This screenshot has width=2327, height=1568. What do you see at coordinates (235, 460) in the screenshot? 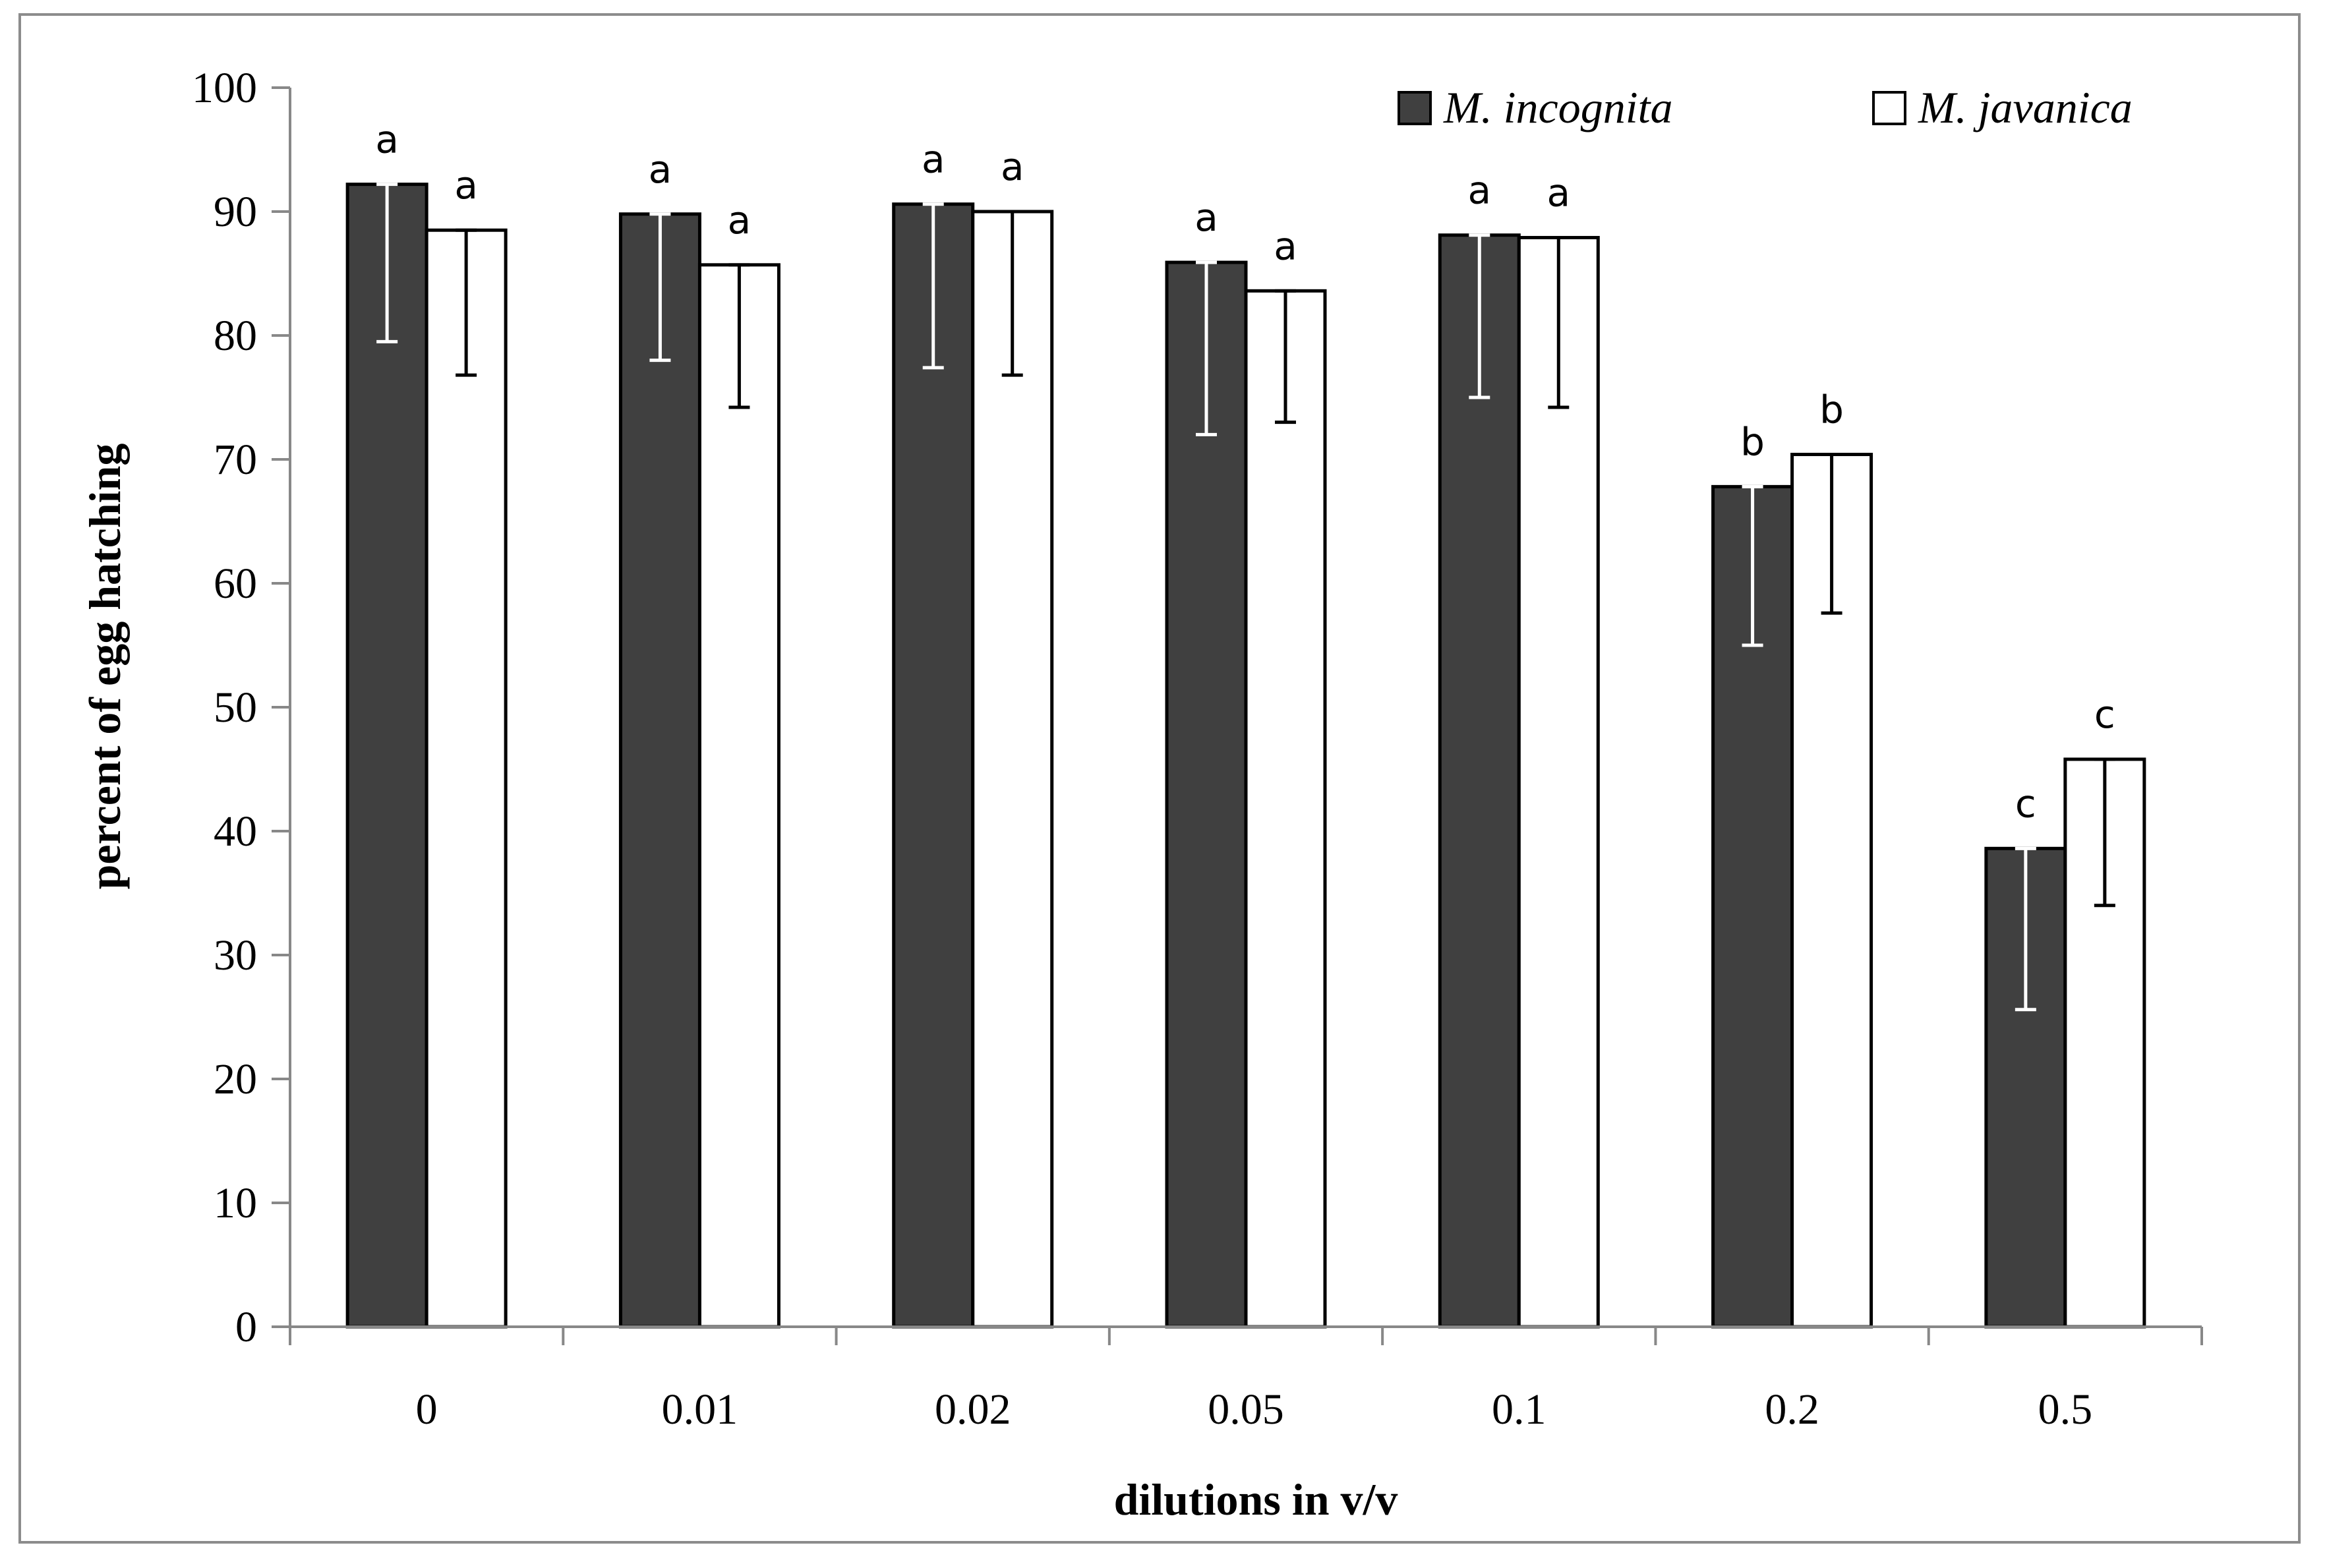
I see `y-tick-label: 70` at bounding box center [235, 460].